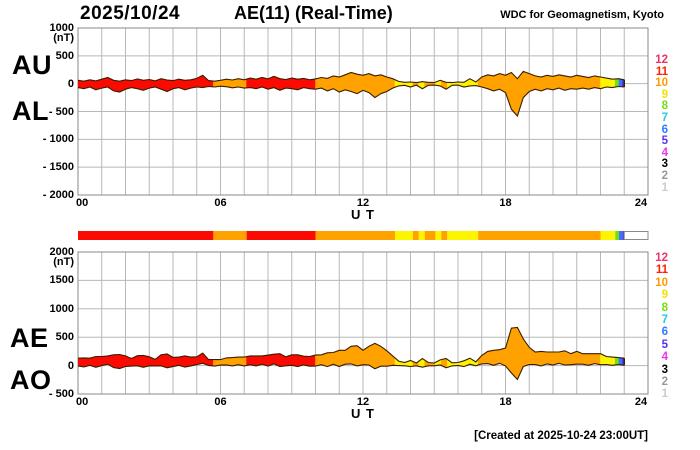 The height and width of the screenshot is (450, 700). What do you see at coordinates (313, 13) in the screenshot?
I see `page-title: AE(11) (Real-Time)` at bounding box center [313, 13].